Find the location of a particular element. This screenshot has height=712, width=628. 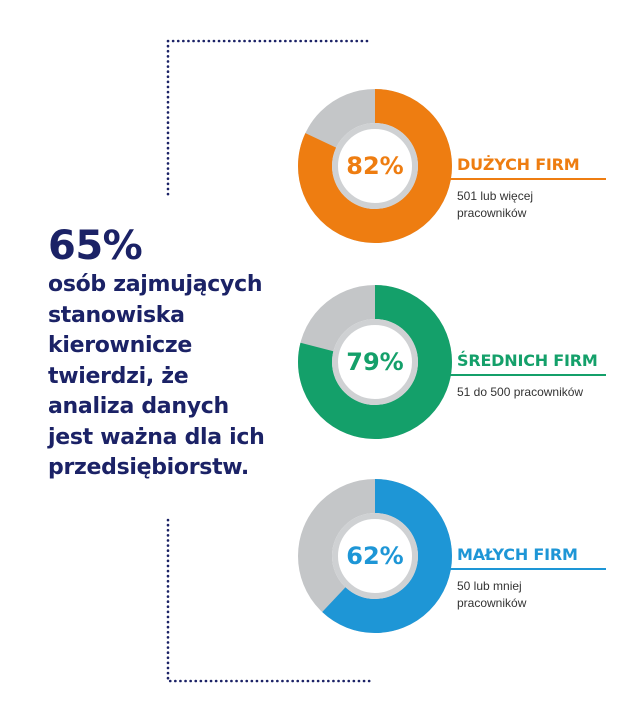

donut-percent-label: 62% is located at coordinates (374, 556).